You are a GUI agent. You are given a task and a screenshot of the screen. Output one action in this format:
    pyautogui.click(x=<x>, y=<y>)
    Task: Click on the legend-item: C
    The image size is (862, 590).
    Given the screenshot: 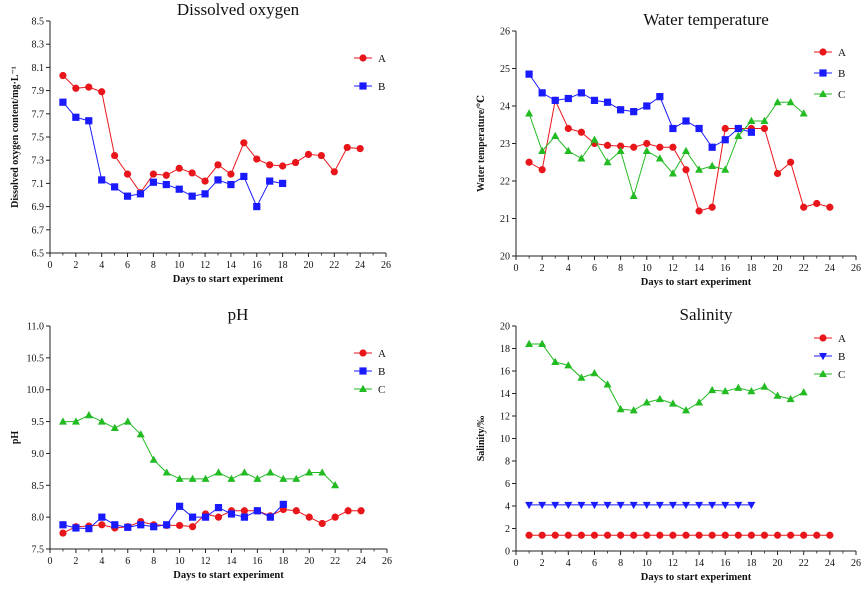 What is the action you would take?
    pyautogui.click(x=829, y=375)
    